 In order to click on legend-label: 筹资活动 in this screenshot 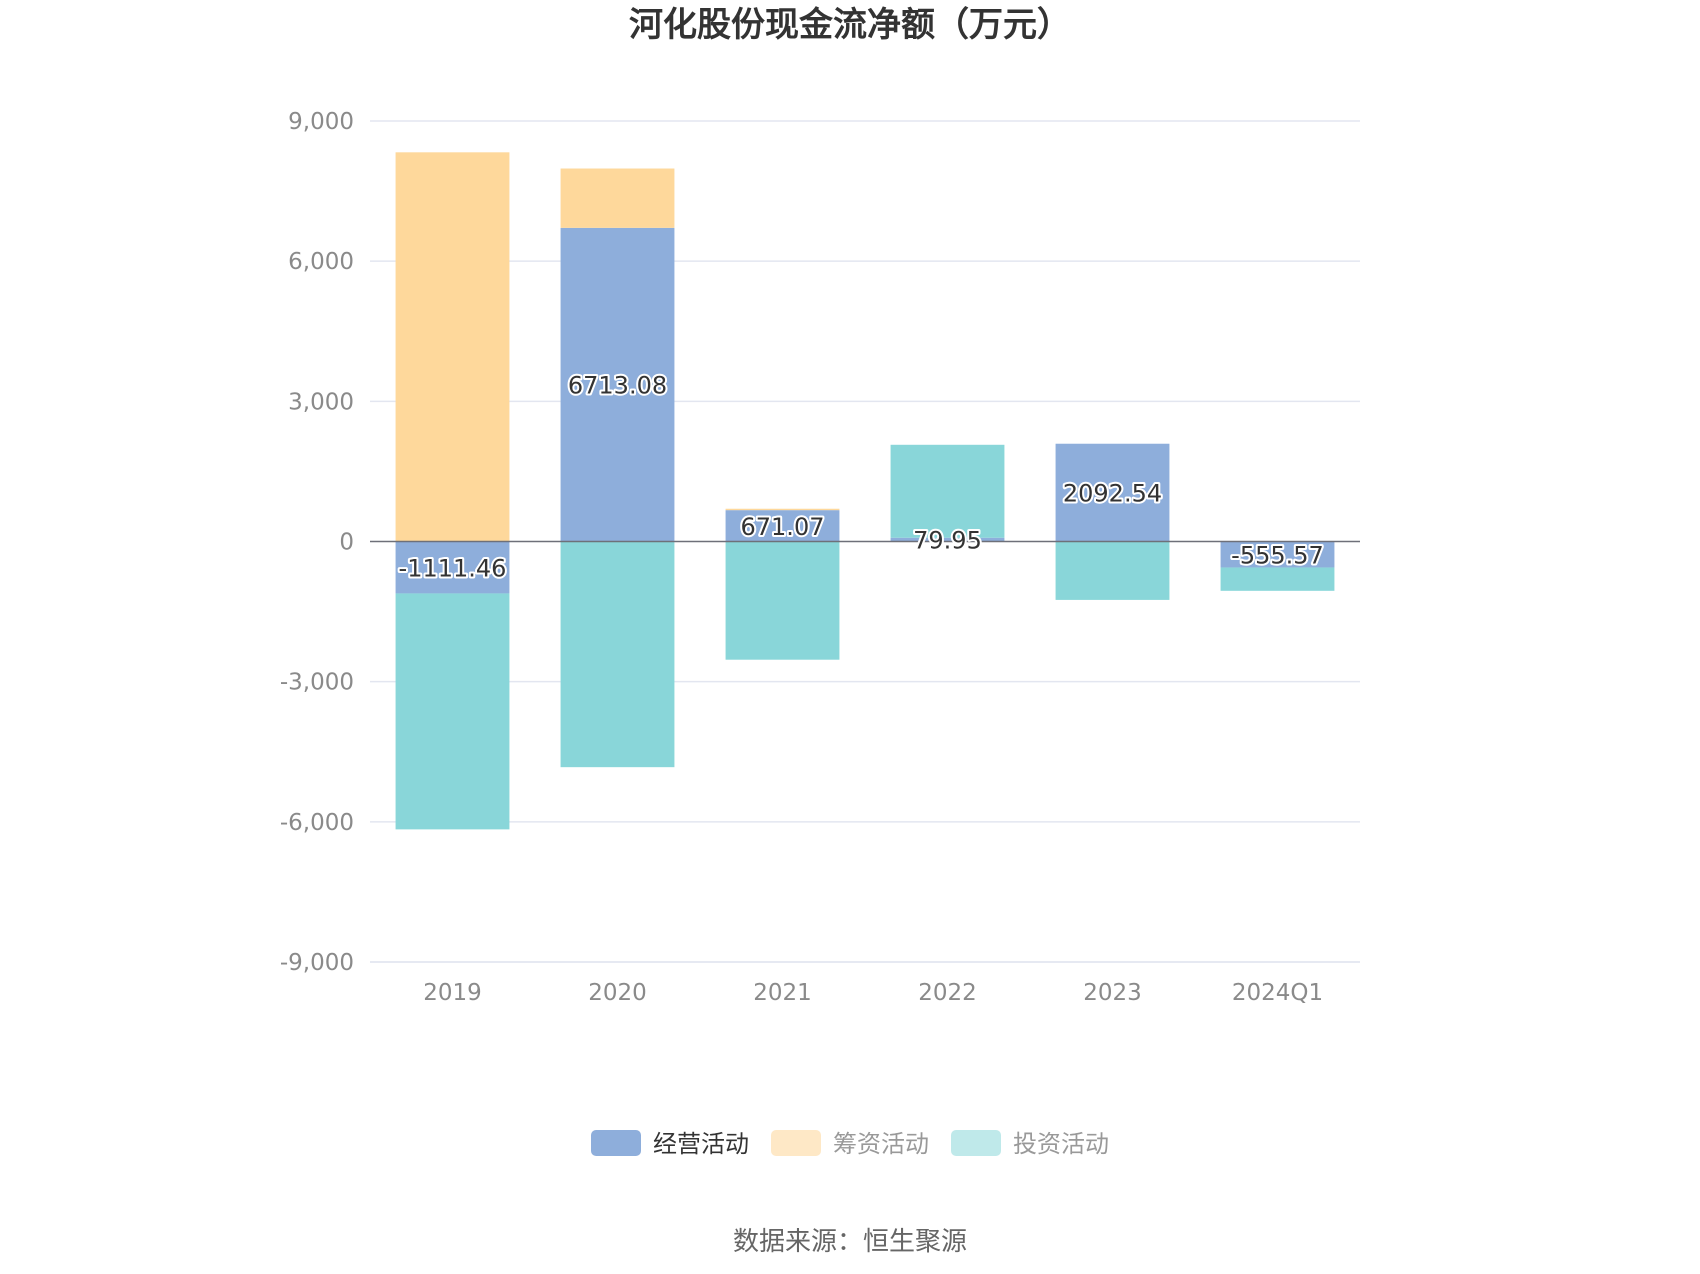, I will do `click(881, 1144)`.